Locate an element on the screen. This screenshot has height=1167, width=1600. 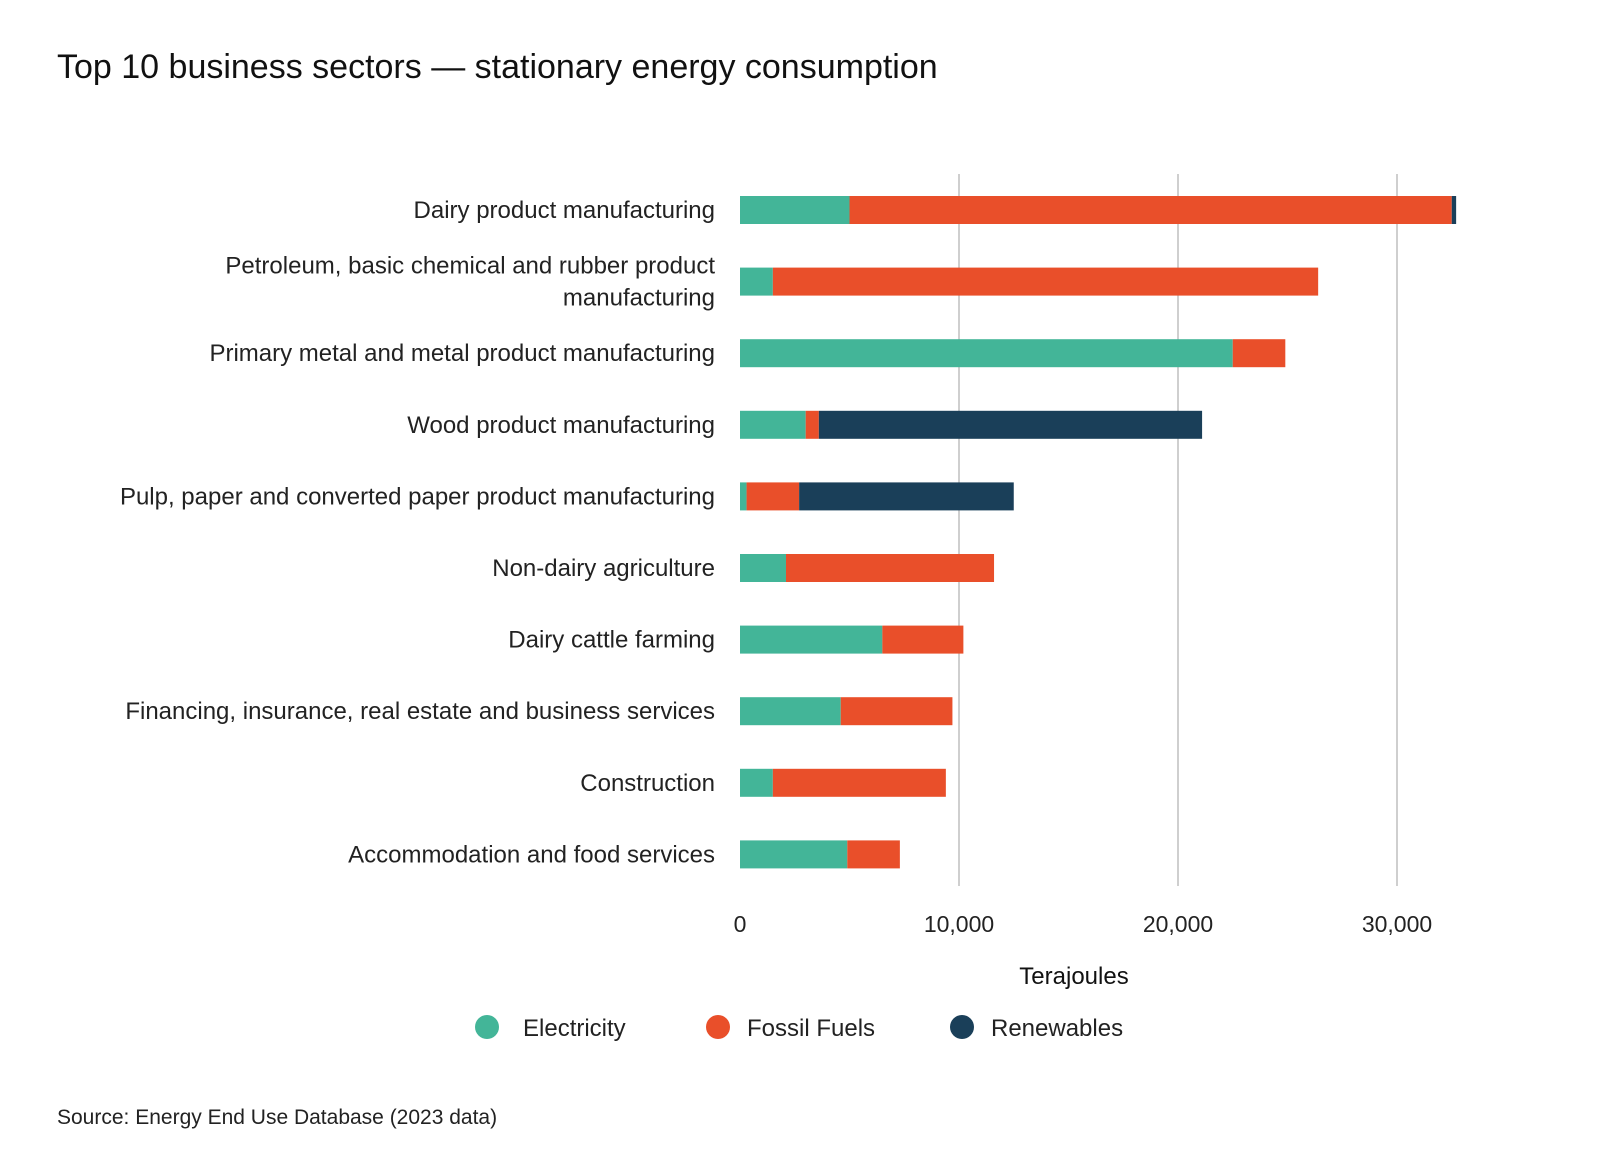
x-tick-label: 10,000 is located at coordinates (959, 924).